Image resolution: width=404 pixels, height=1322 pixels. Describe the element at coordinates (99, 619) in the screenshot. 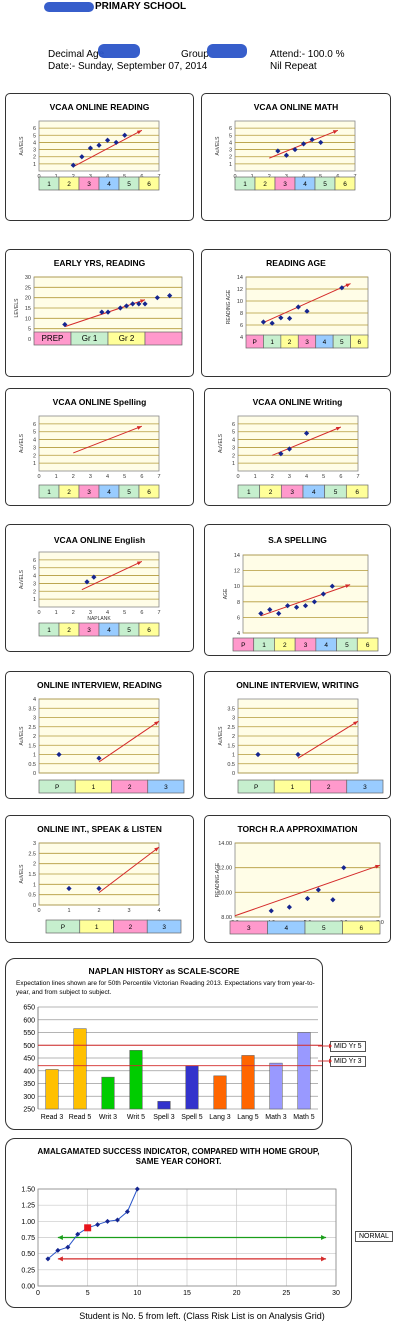

I see `x-axis-label: NAPLANK` at that location.